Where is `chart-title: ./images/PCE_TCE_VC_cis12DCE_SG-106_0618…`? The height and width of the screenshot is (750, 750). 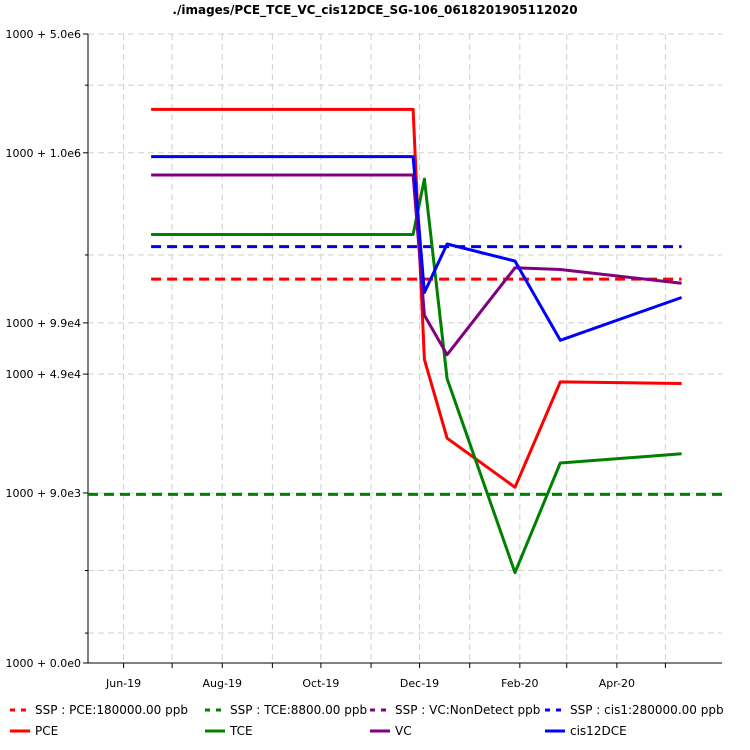 chart-title: ./images/PCE_TCE_VC_cis12DCE_SG-106_0618… is located at coordinates (374, 10).